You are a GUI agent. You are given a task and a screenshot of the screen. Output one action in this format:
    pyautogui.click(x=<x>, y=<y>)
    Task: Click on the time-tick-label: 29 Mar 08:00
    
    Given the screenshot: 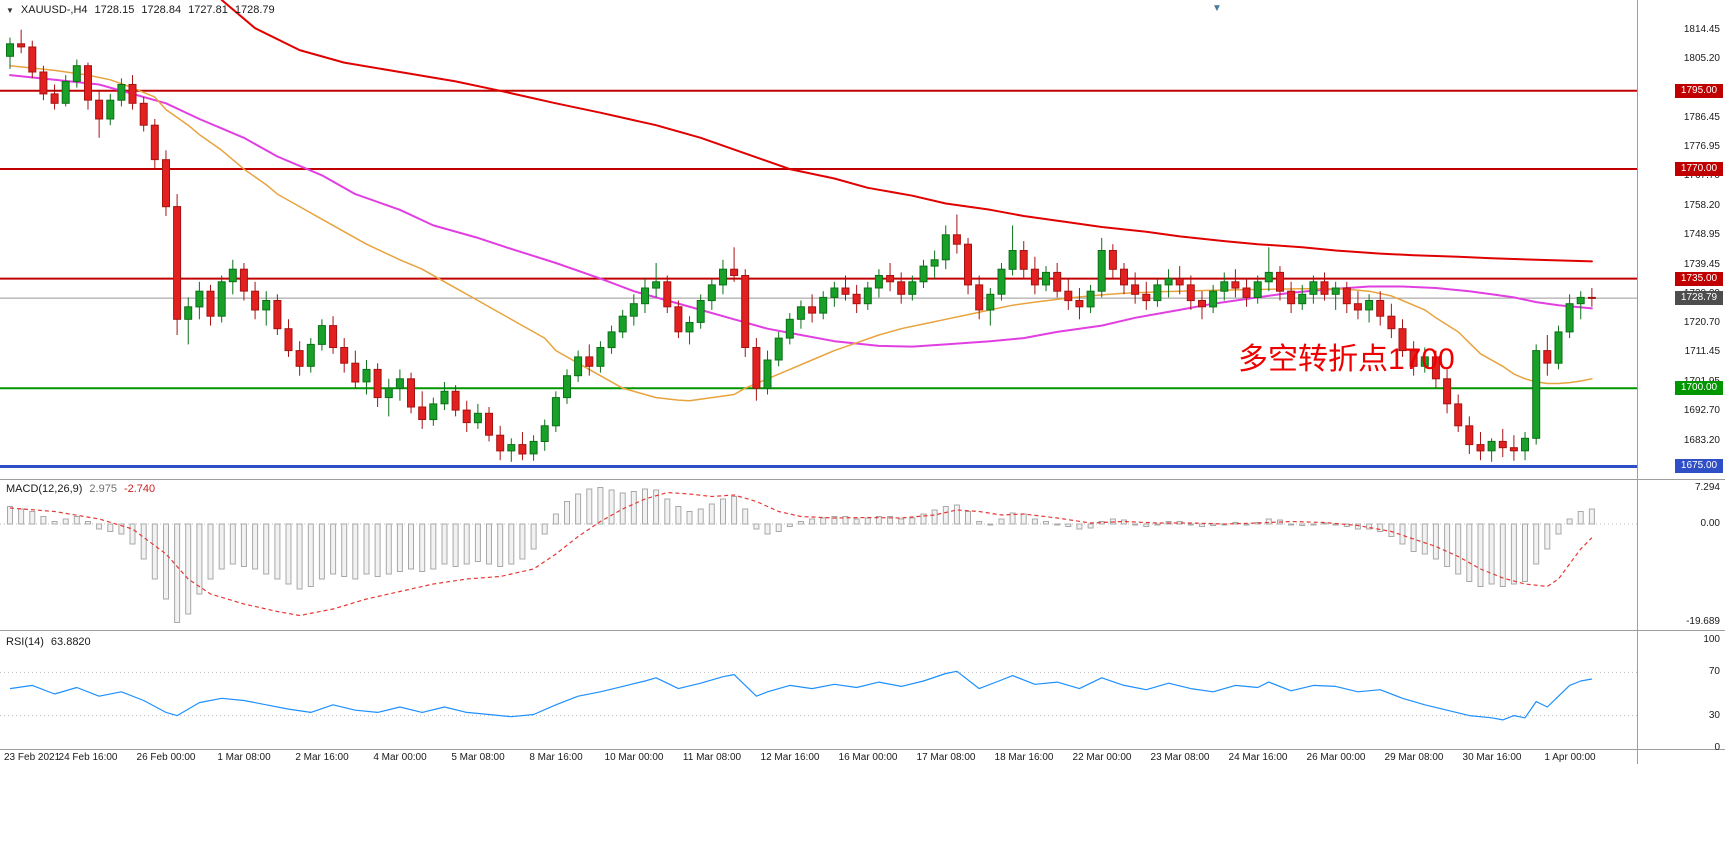 What is the action you would take?
    pyautogui.click(x=1414, y=757)
    